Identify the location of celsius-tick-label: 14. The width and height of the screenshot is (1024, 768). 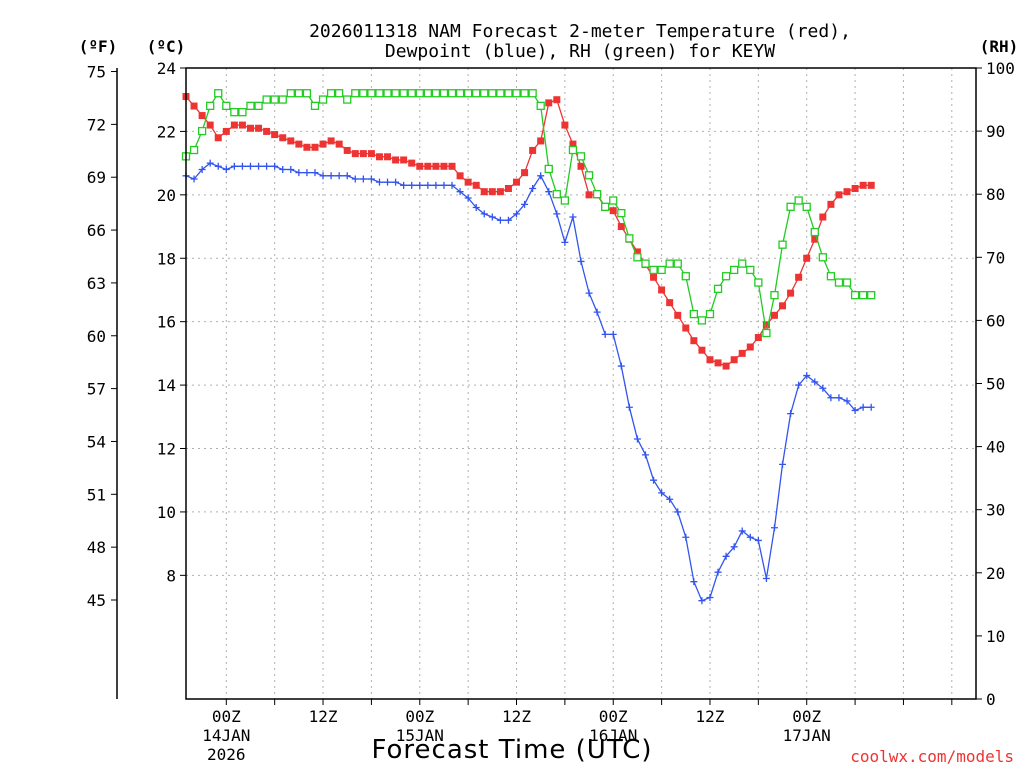
(166, 385).